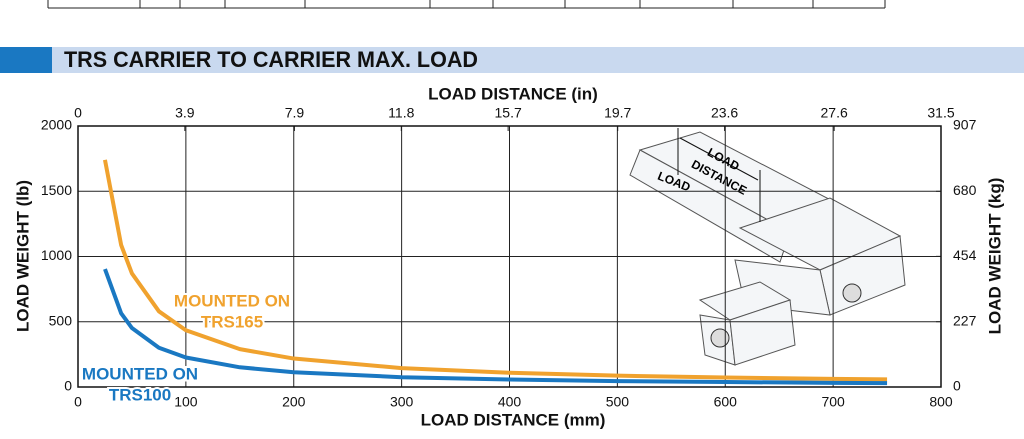  I want to click on y2-tick-label: 454, so click(965, 255).